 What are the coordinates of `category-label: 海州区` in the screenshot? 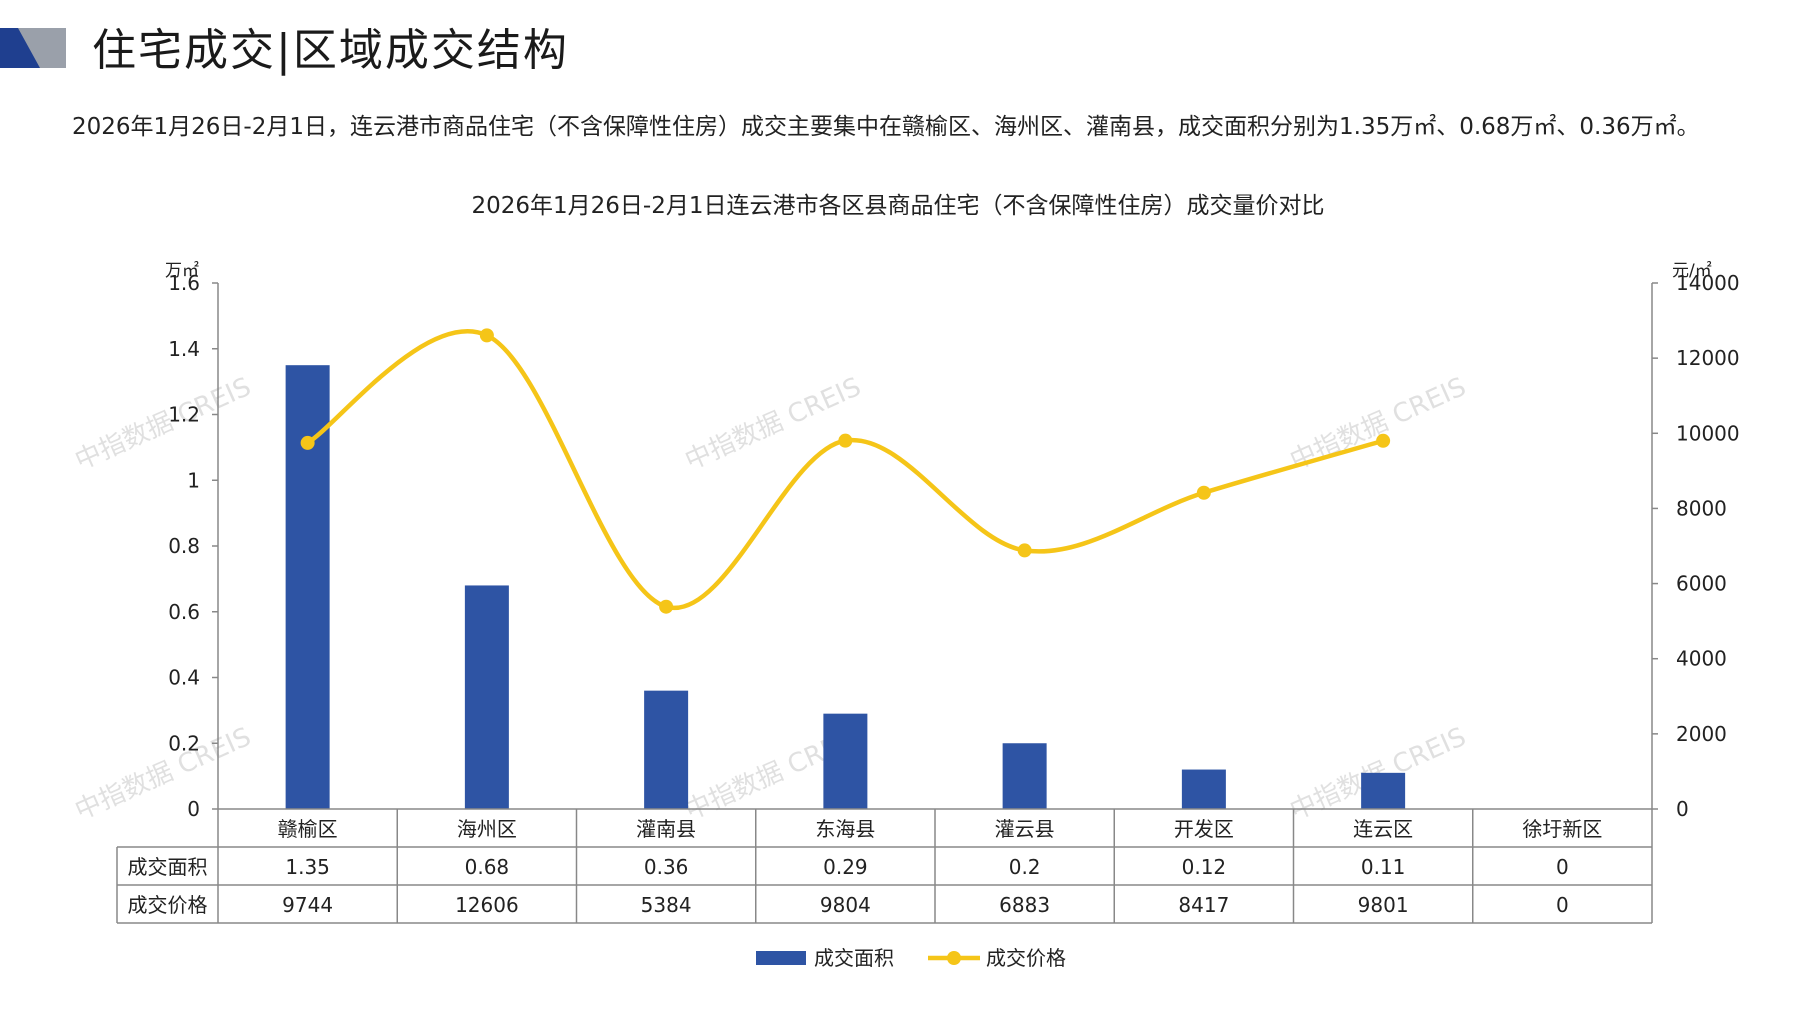 It's located at (487, 829).